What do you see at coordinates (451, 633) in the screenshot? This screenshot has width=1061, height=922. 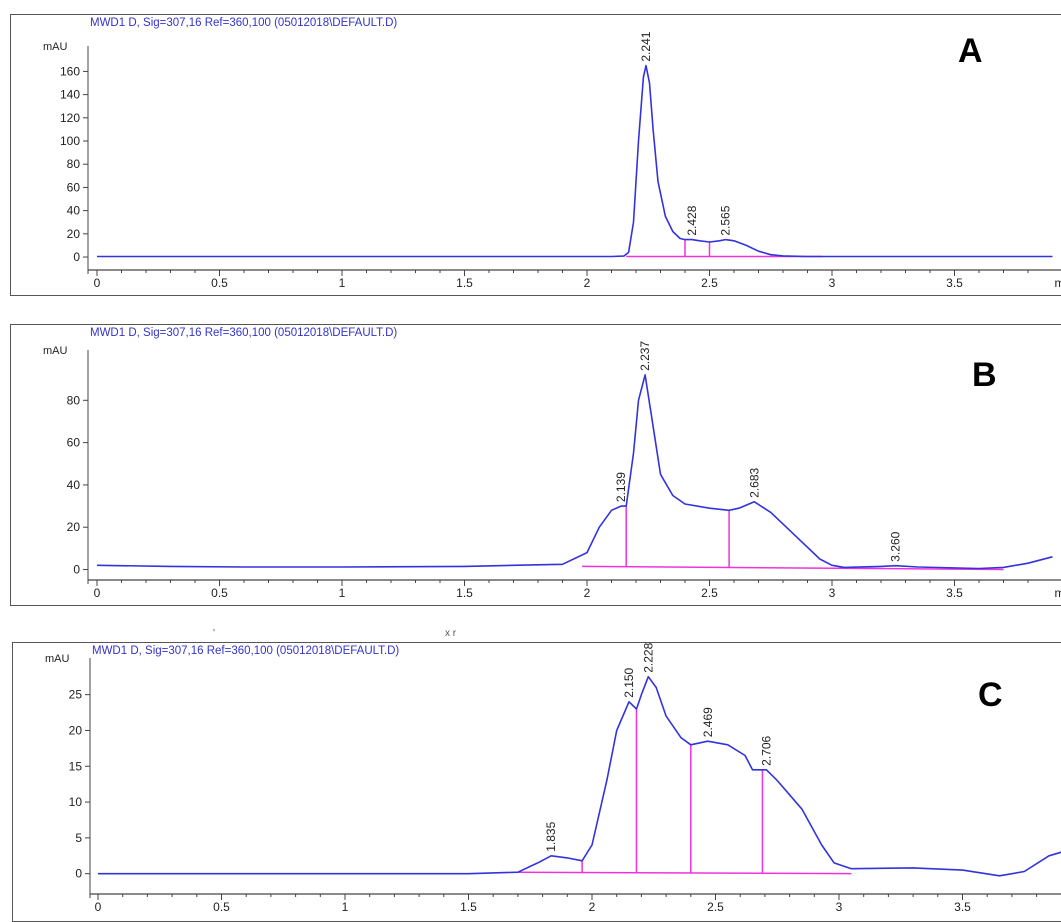 I see `stray-mark: x r` at bounding box center [451, 633].